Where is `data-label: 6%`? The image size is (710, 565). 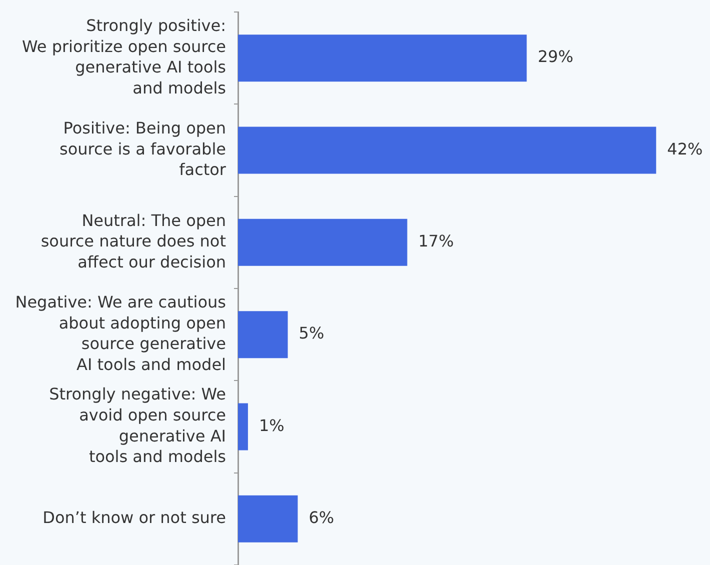
data-label: 6% is located at coordinates (321, 518).